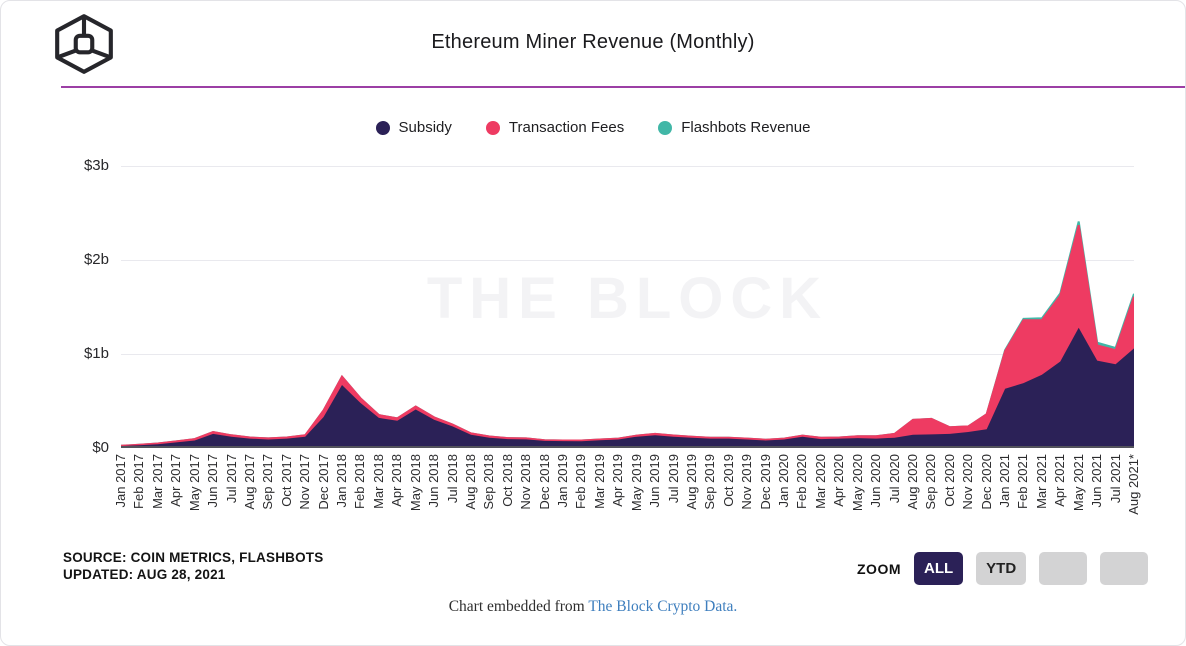  I want to click on subsidy-dot-icon, so click(382, 127).